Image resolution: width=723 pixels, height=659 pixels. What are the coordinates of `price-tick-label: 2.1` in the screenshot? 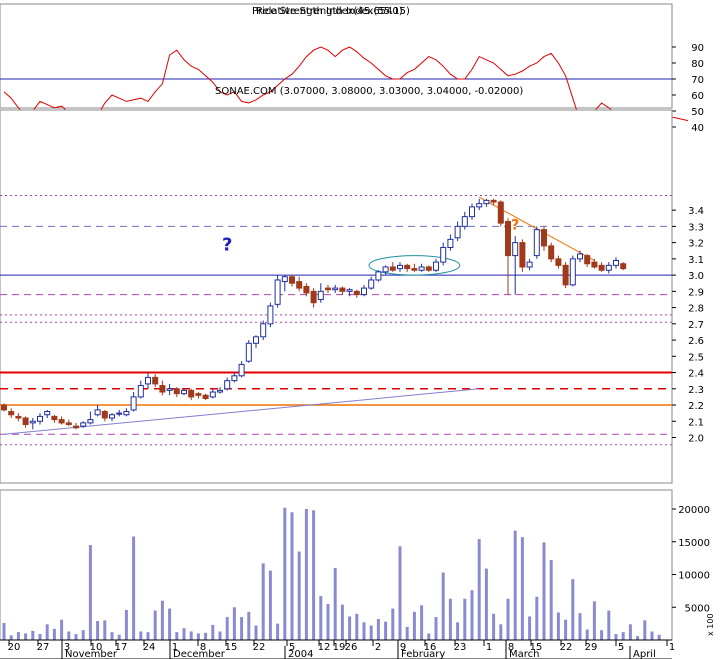 It's located at (696, 422).